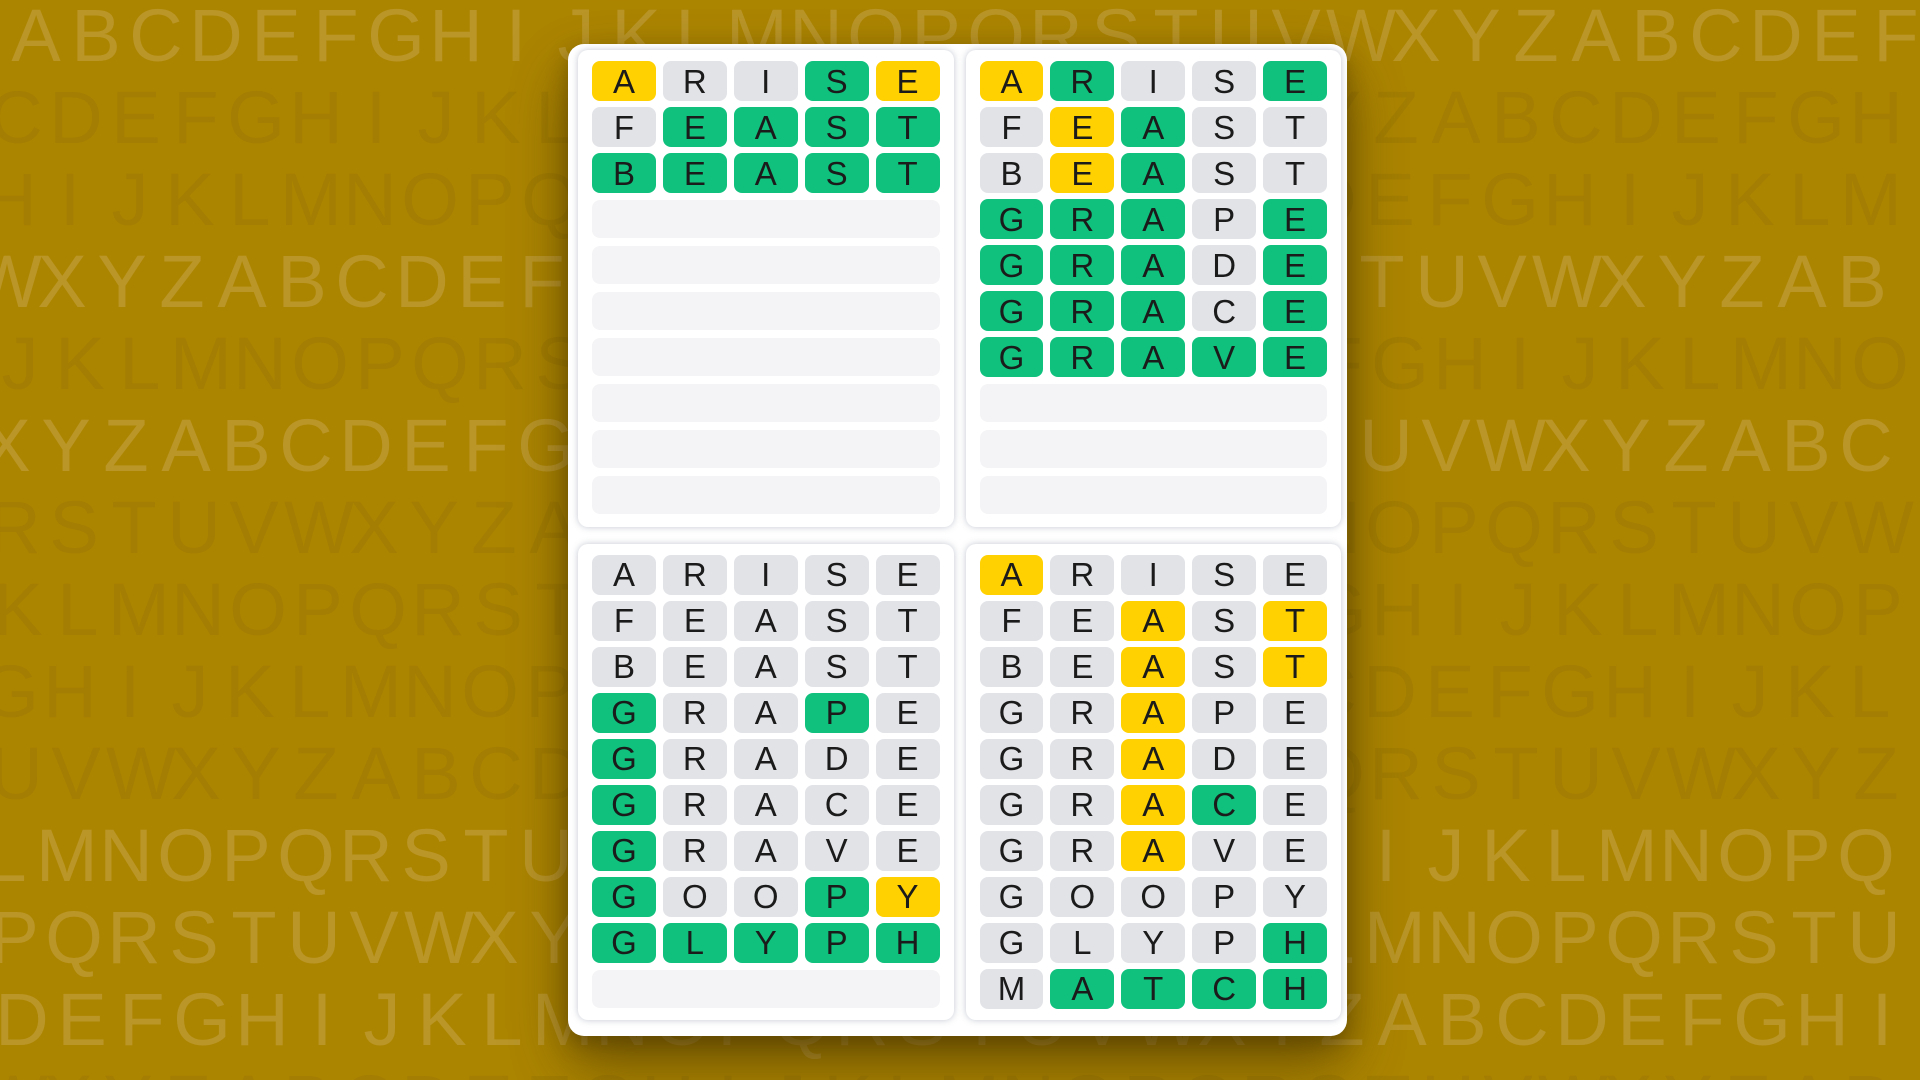 The width and height of the screenshot is (1920, 1080). I want to click on letter-tile: Y, so click(1153, 942).